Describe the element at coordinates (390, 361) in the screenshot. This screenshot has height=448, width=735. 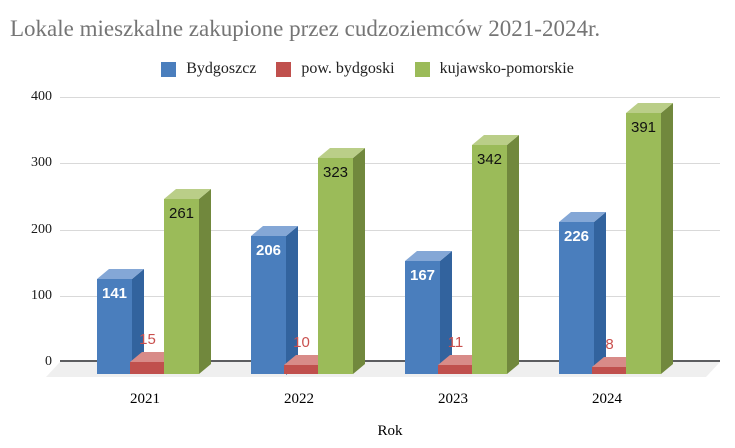
I see `x-axis-line` at that location.